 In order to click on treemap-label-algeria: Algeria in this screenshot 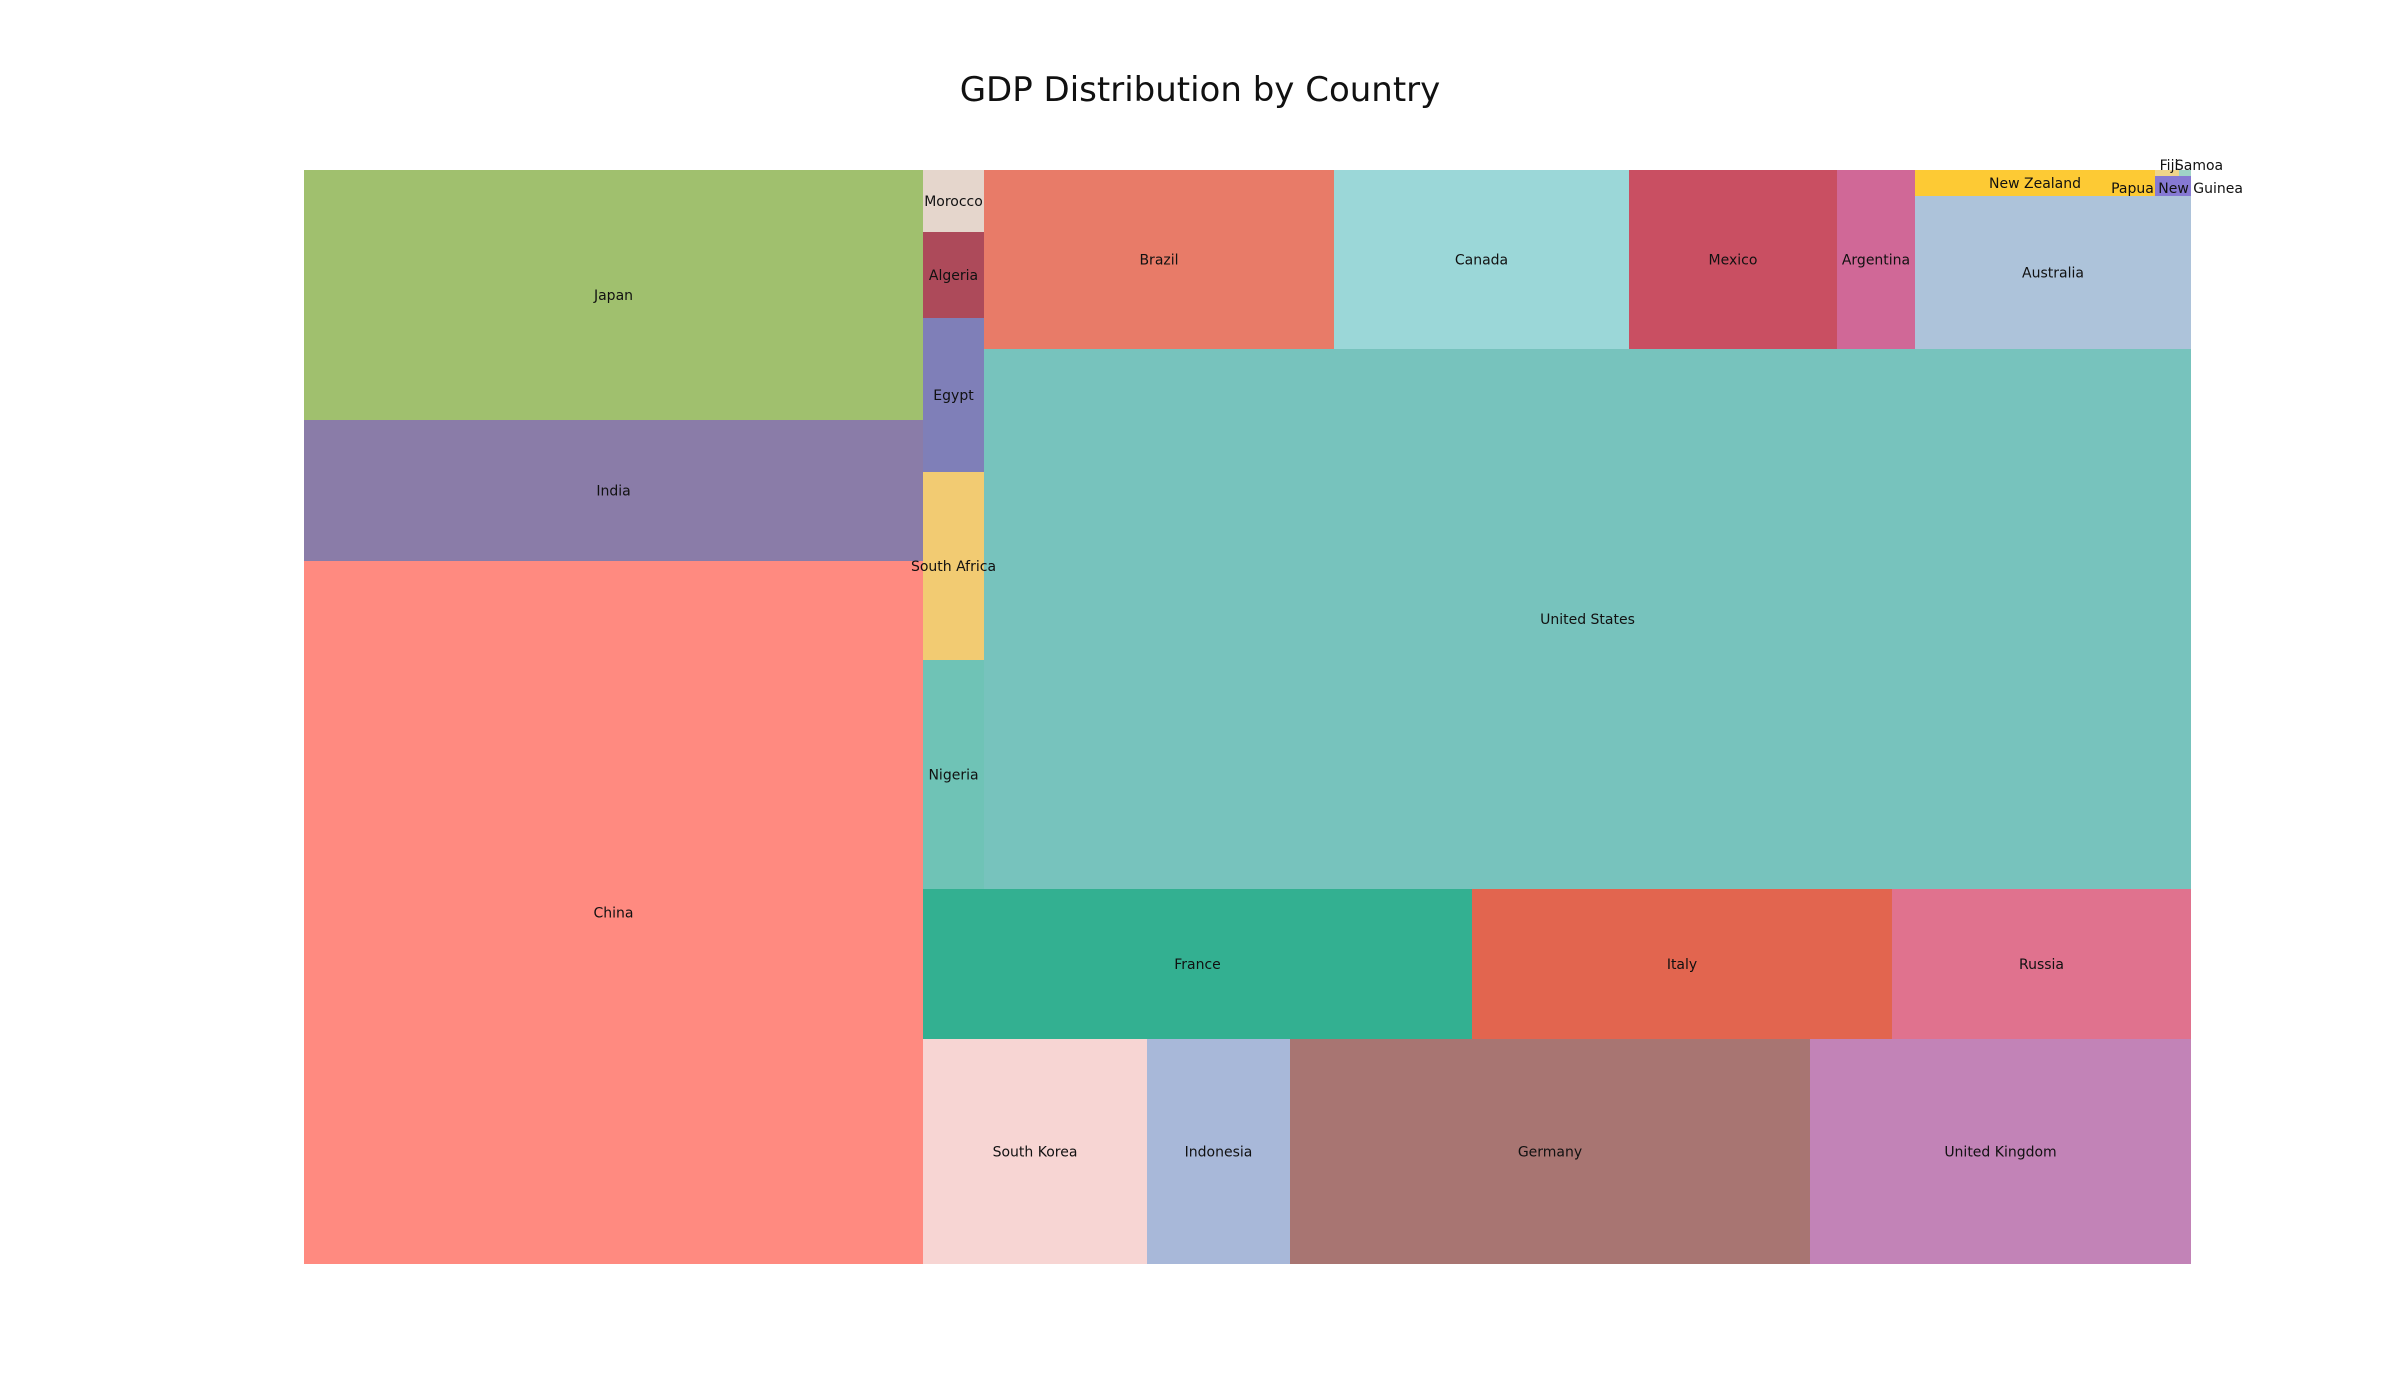, I will do `click(953, 276)`.